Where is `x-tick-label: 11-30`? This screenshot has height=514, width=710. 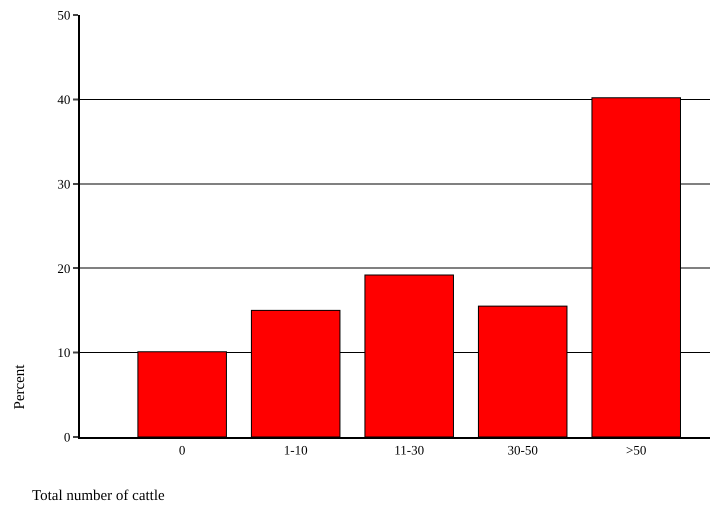 x-tick-label: 11-30 is located at coordinates (409, 450).